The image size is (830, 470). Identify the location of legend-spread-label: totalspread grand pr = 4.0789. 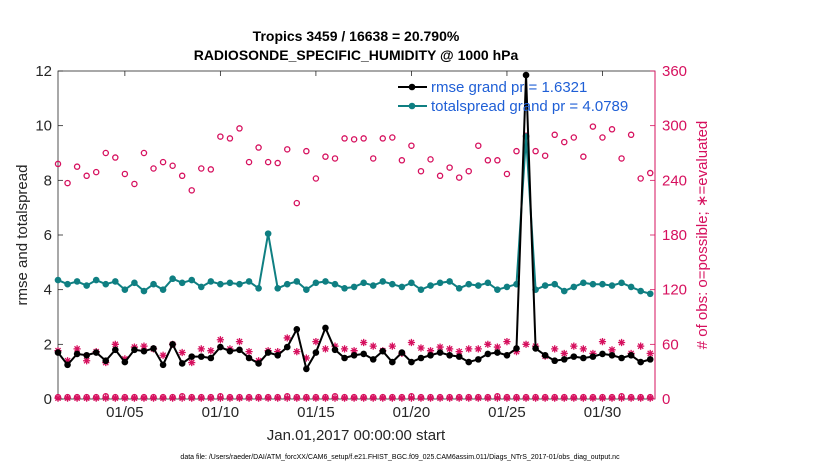
(529, 106).